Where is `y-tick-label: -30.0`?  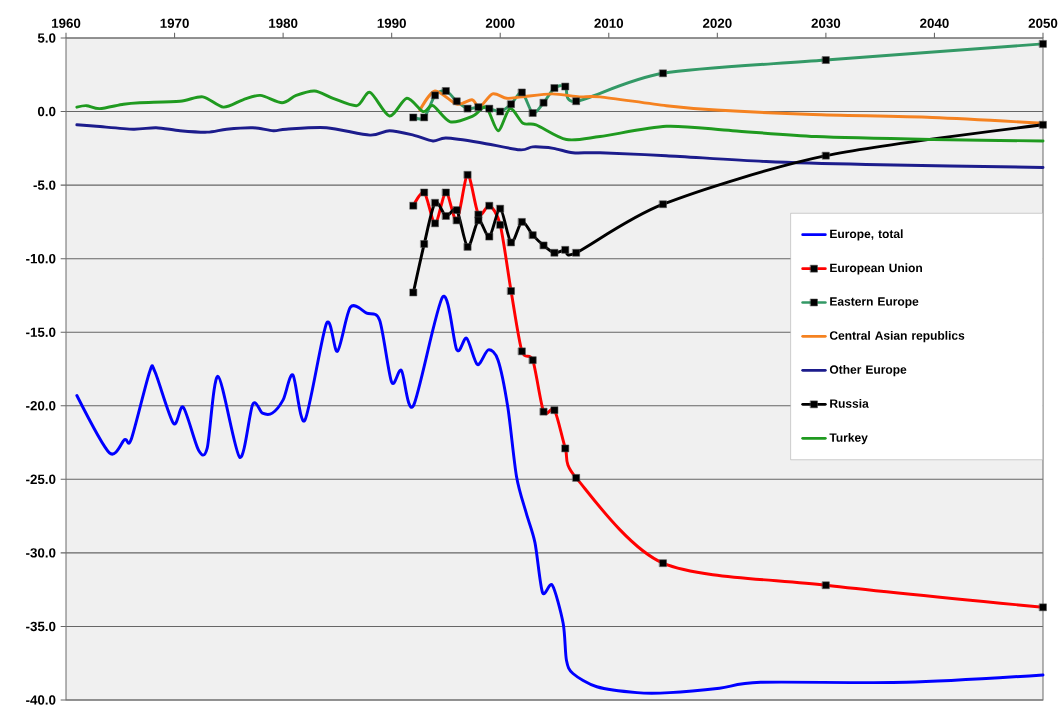
y-tick-label: -30.0 is located at coordinates (41, 553).